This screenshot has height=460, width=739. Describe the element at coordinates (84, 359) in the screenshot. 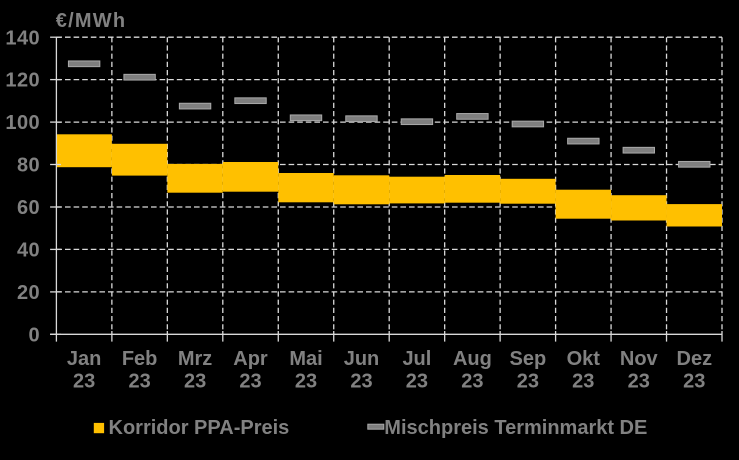

I see `svg-text: Jan` at that location.